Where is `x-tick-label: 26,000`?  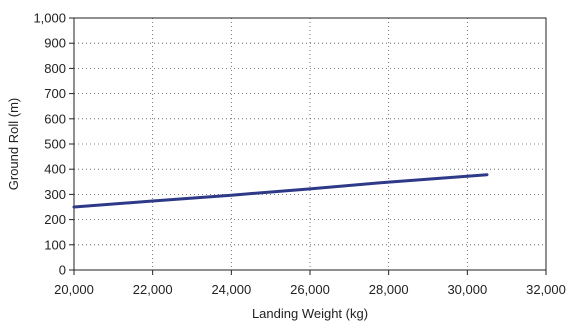 x-tick-label: 26,000 is located at coordinates (310, 289).